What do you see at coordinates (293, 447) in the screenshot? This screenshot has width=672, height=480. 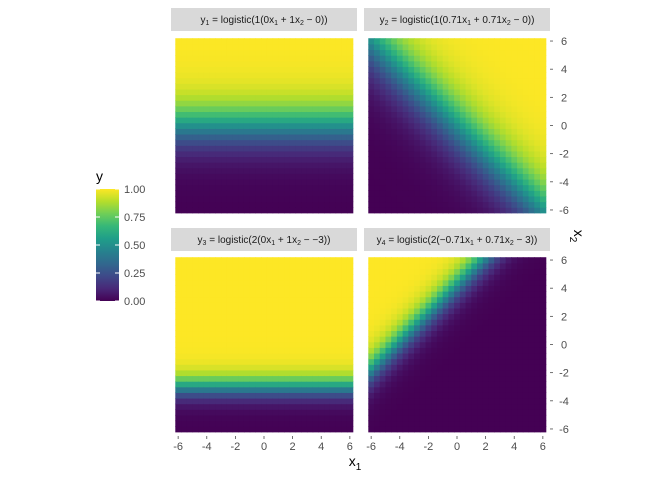 I see `x-tick-label: 2` at bounding box center [293, 447].